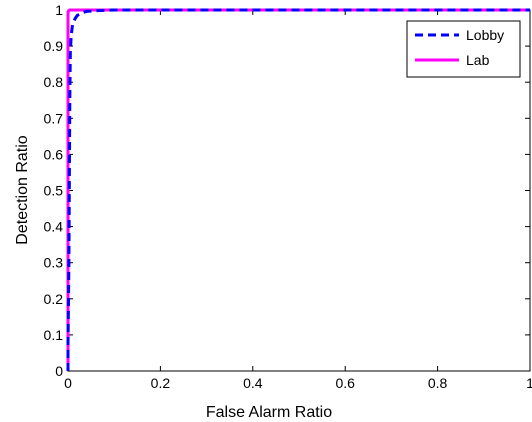 The height and width of the screenshot is (422, 532). What do you see at coordinates (54, 227) in the screenshot?
I see `y-tick-label: 0.4` at bounding box center [54, 227].